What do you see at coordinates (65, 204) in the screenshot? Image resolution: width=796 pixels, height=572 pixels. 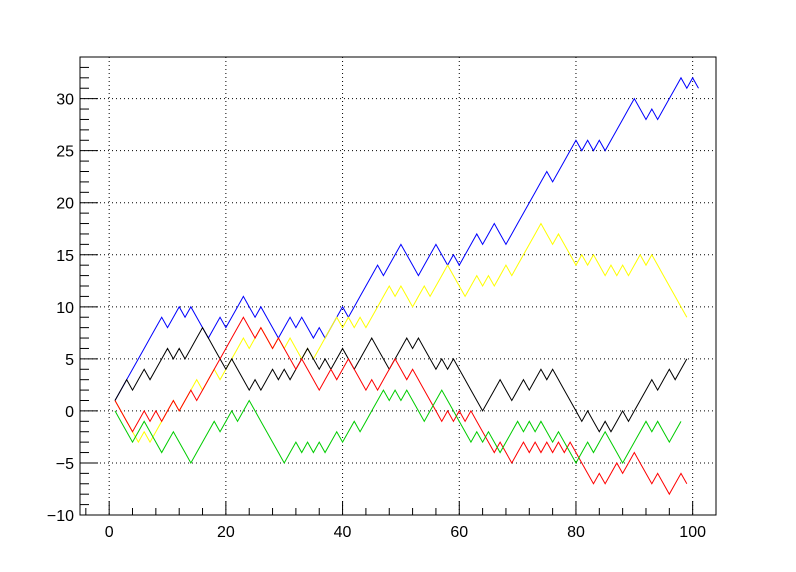 I see `y-tick-label: 20` at bounding box center [65, 204].